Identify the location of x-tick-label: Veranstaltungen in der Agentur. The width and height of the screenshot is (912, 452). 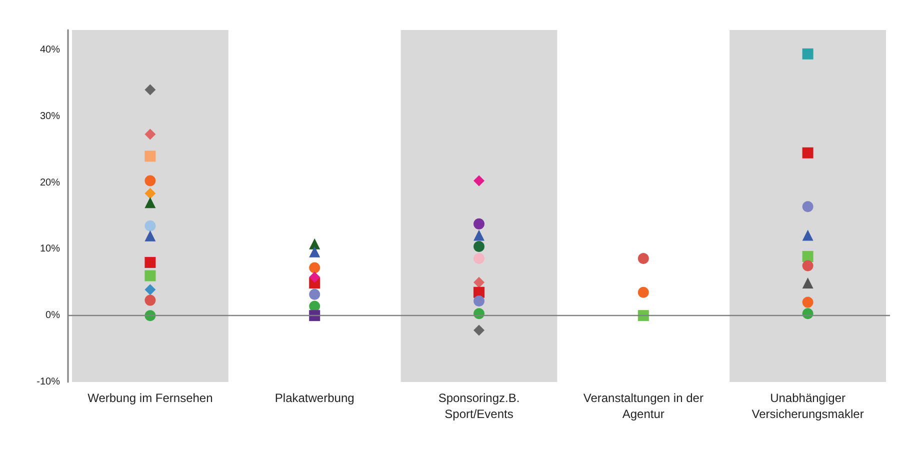
(643, 406).